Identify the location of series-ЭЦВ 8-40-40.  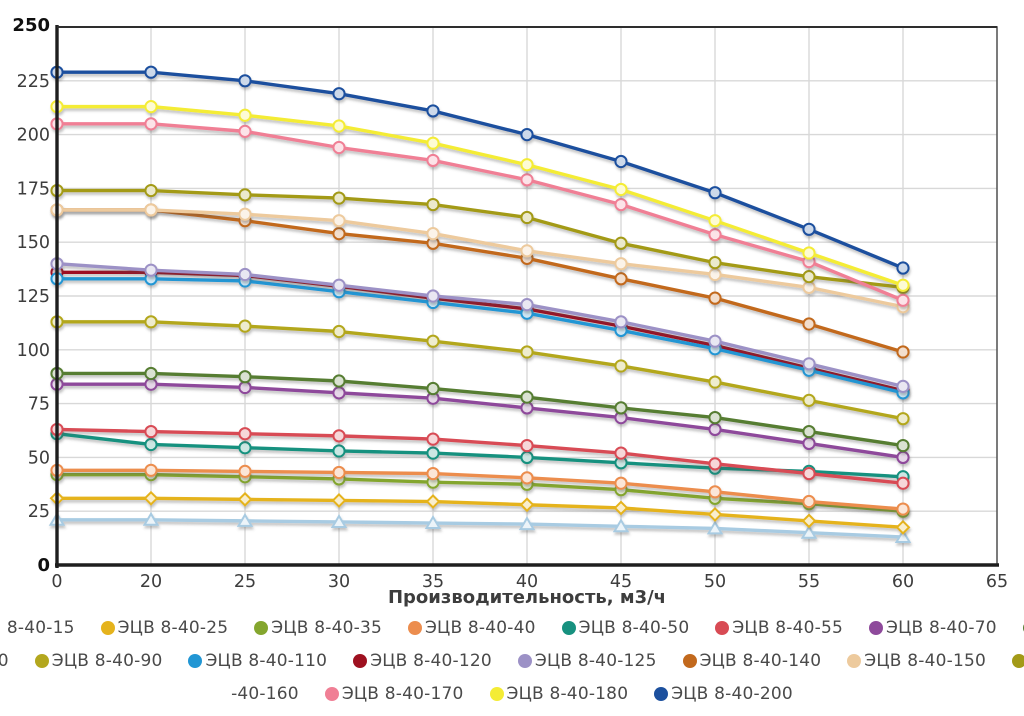
(480, 489).